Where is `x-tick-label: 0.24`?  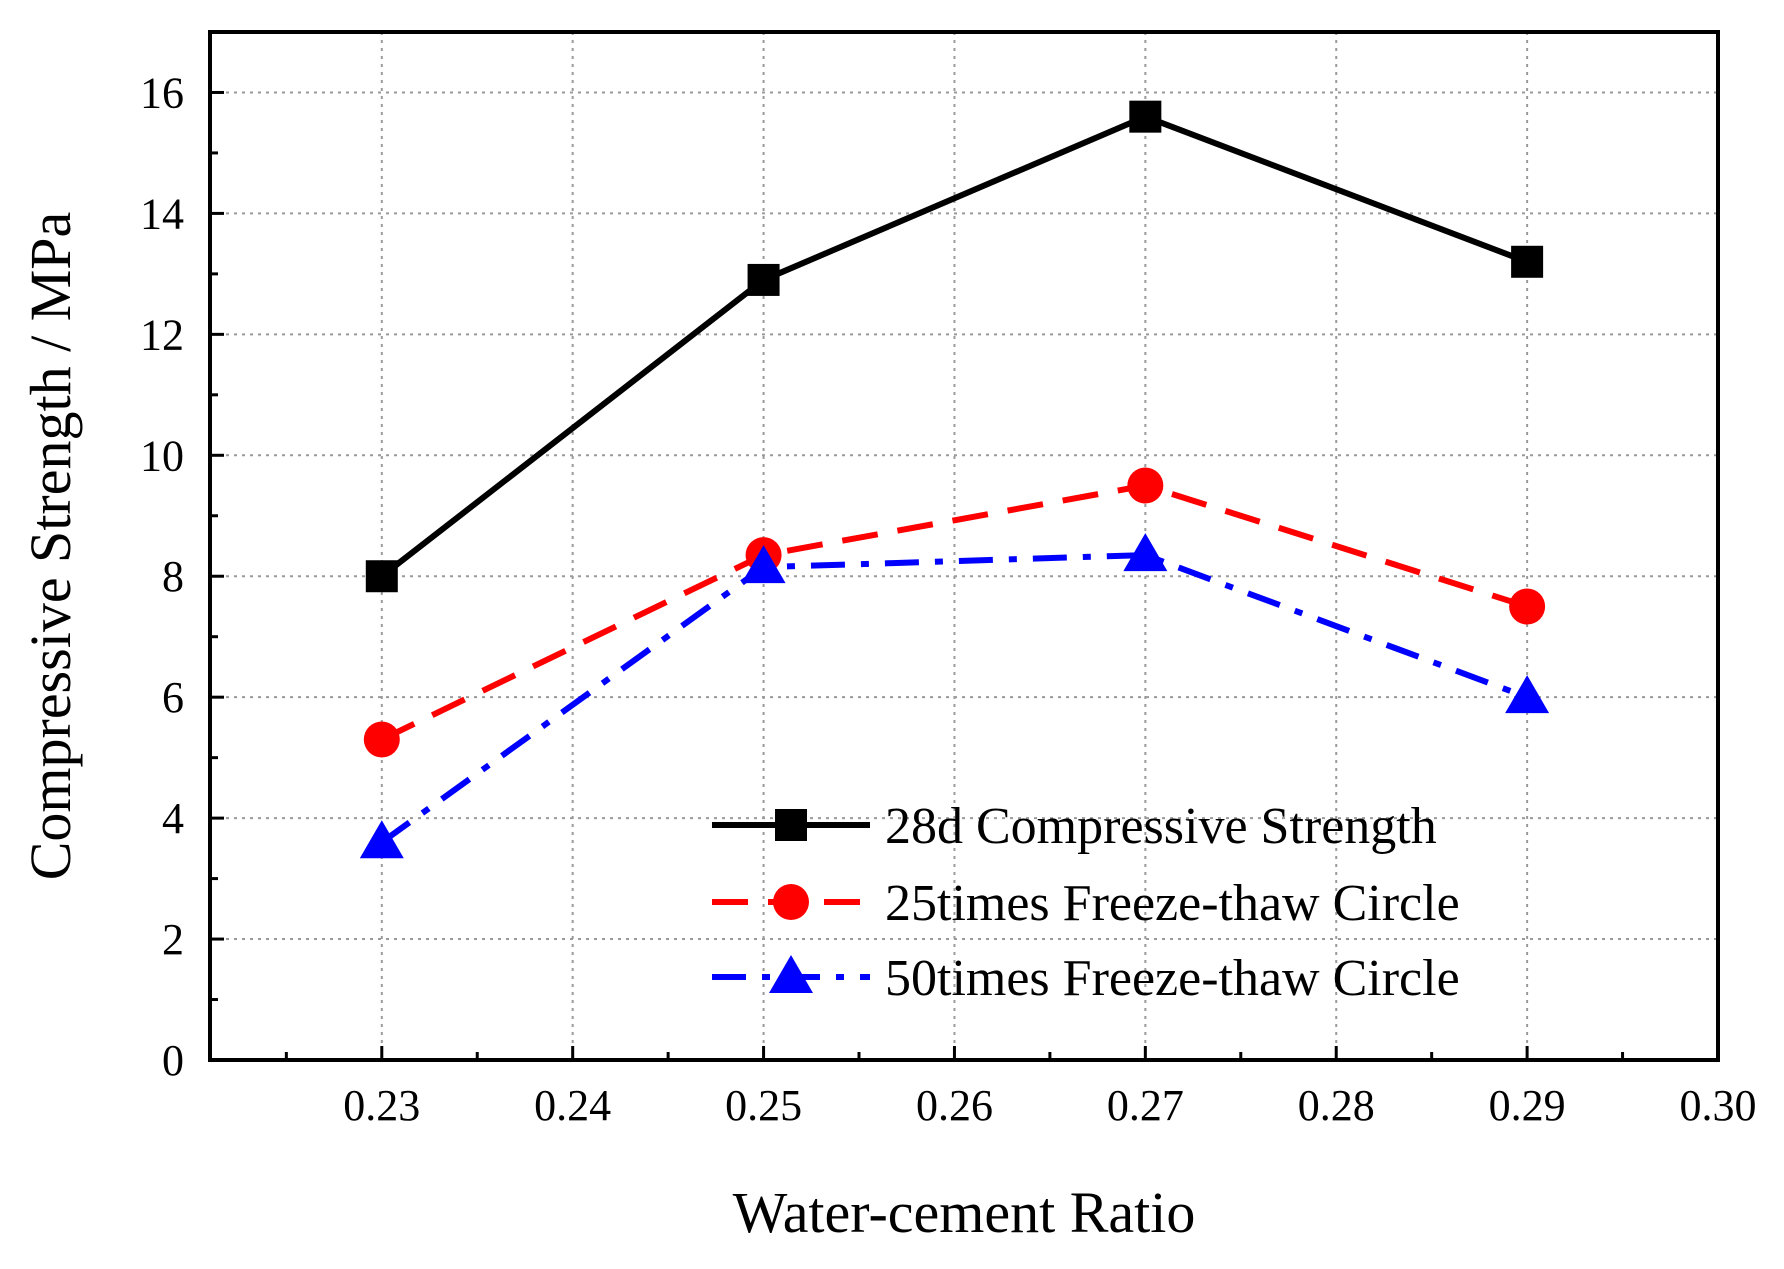 x-tick-label: 0.24 is located at coordinates (572, 1105).